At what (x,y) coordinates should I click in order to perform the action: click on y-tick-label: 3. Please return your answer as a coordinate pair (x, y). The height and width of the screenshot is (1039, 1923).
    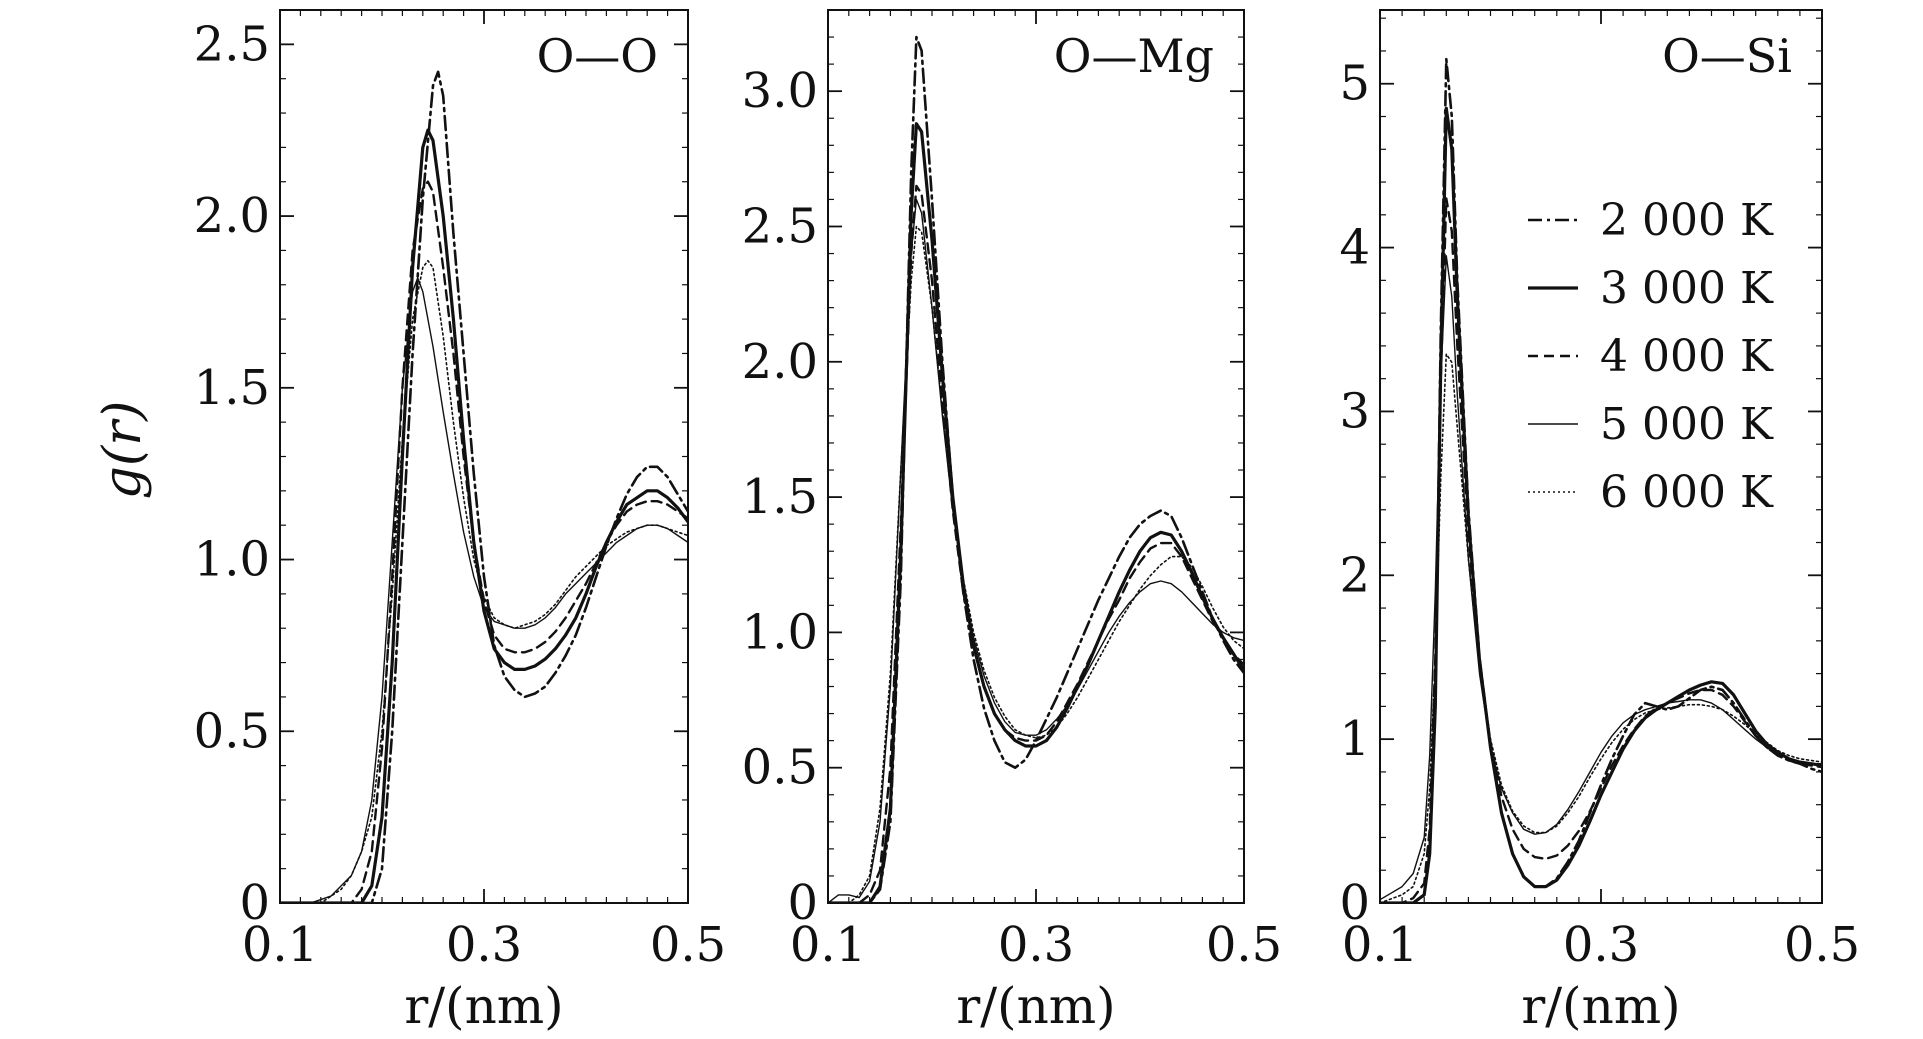
    Looking at the image, I should click on (1354, 411).